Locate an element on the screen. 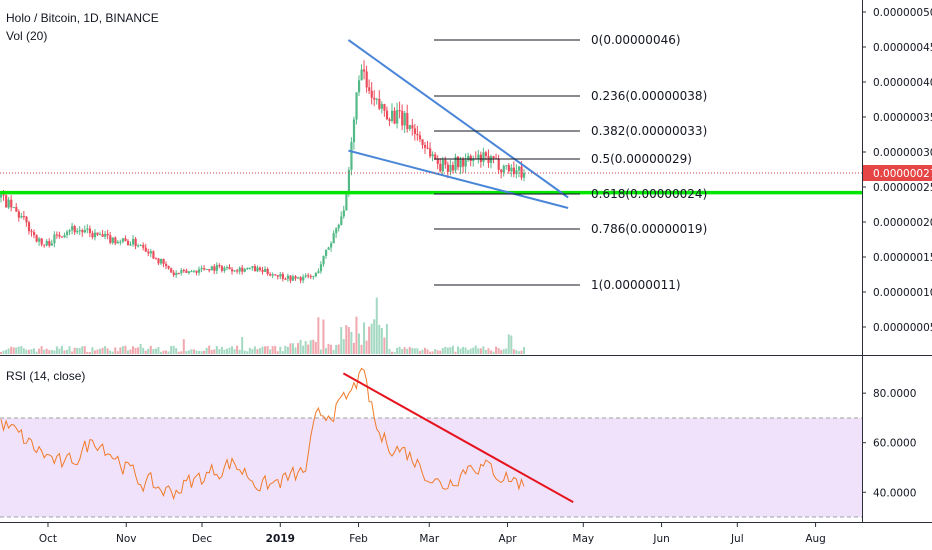  rsi-tick-label: 80.0000 is located at coordinates (894, 394).